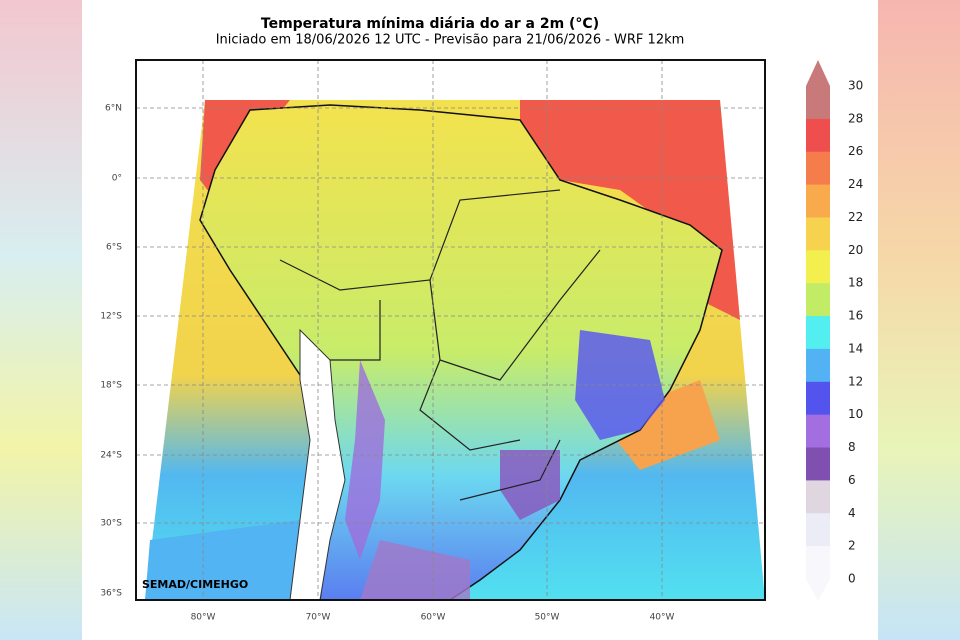 The width and height of the screenshot is (960, 640). What do you see at coordinates (855, 250) in the screenshot?
I see `colorbar-label: 20` at bounding box center [855, 250].